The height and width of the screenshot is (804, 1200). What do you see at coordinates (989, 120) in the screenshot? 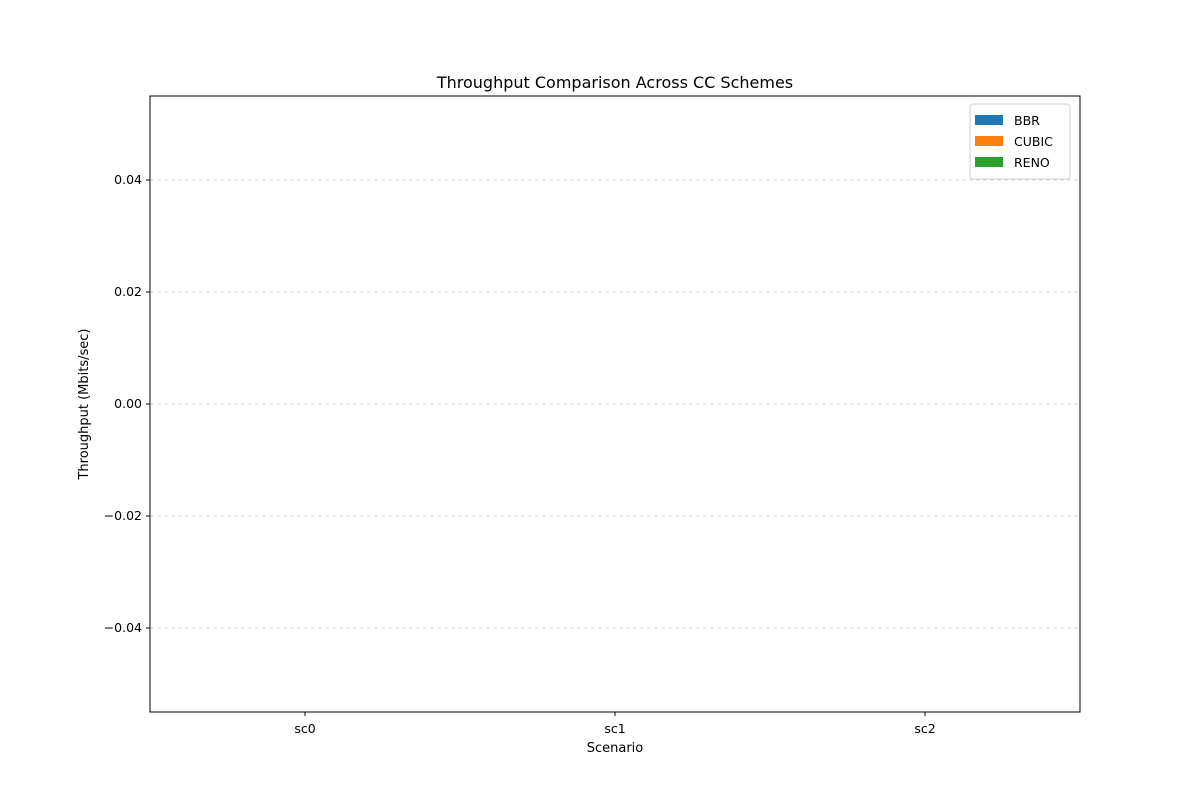
I see `legend-swatch-bbr` at bounding box center [989, 120].